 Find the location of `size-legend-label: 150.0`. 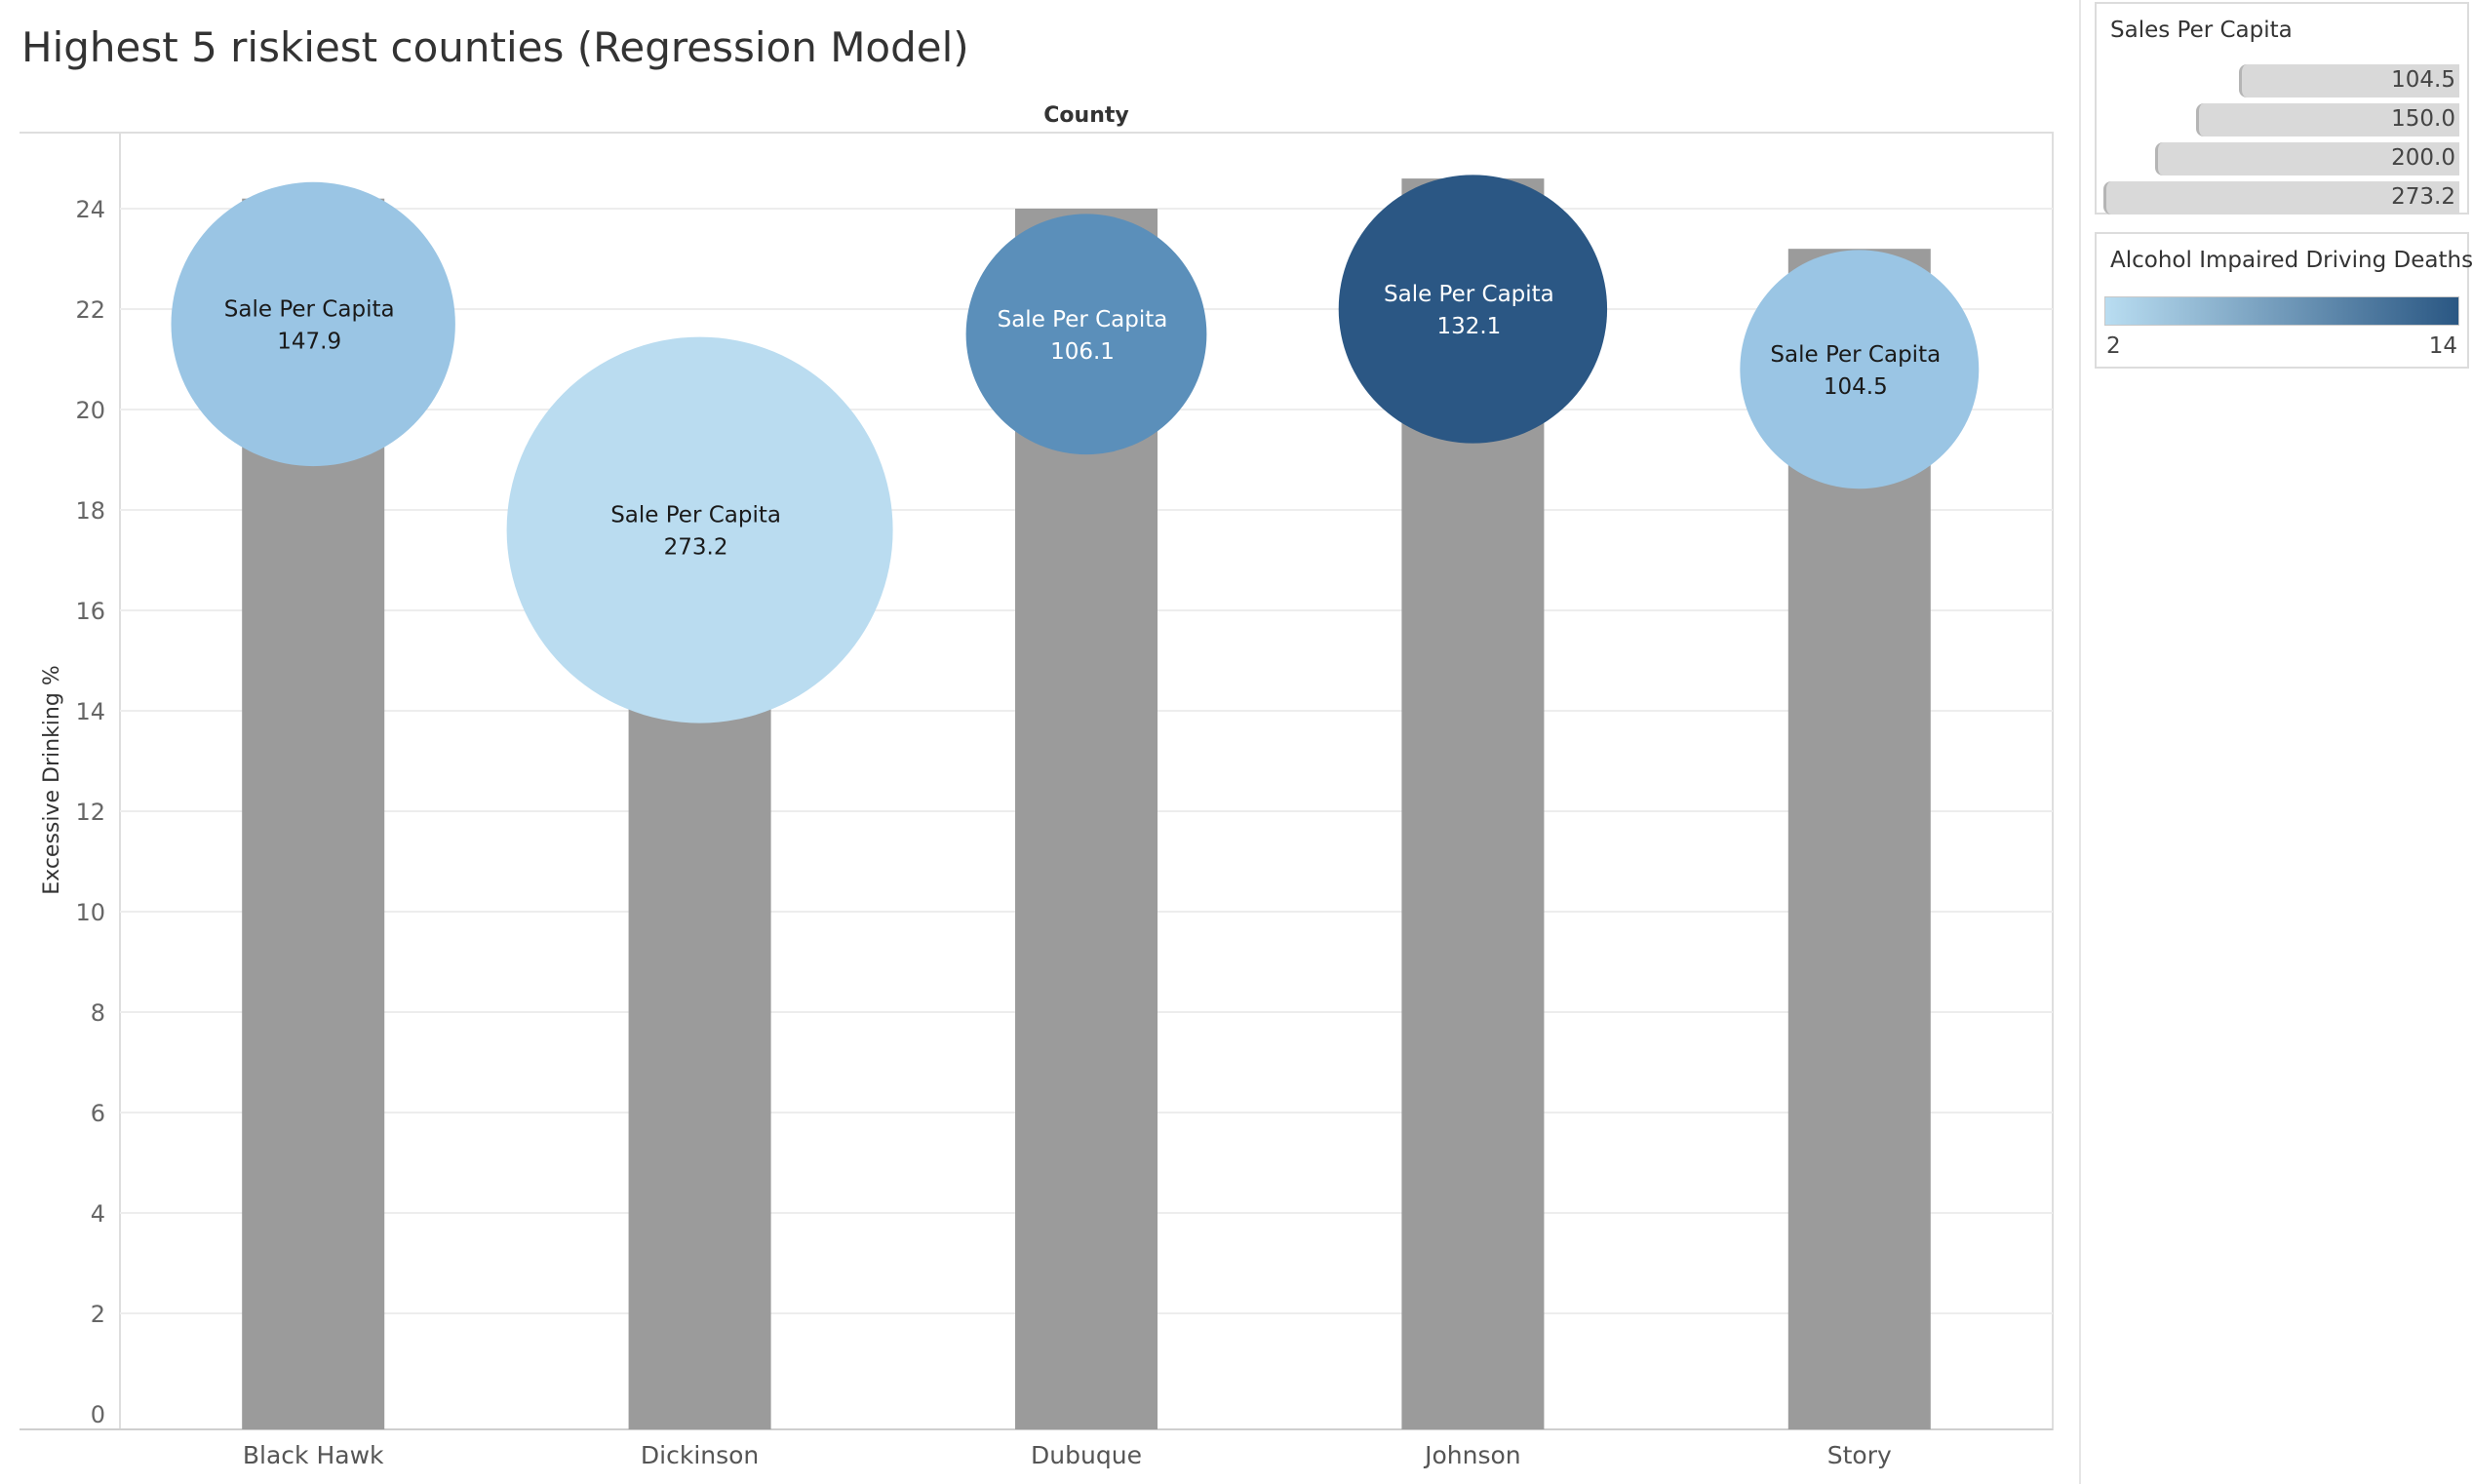

size-legend-label: 150.0 is located at coordinates (2423, 119).